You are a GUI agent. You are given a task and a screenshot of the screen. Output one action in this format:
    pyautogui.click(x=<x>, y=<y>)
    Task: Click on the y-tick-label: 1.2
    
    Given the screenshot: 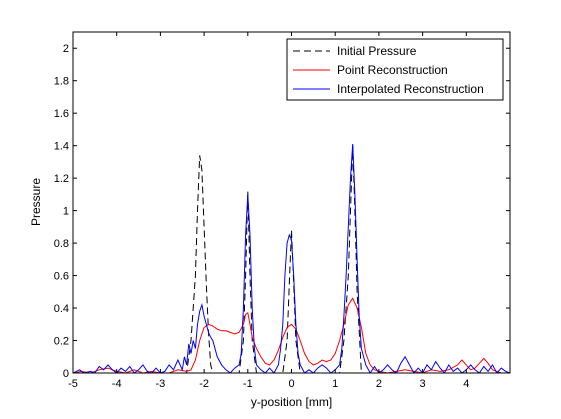 What is the action you would take?
    pyautogui.click(x=61, y=179)
    